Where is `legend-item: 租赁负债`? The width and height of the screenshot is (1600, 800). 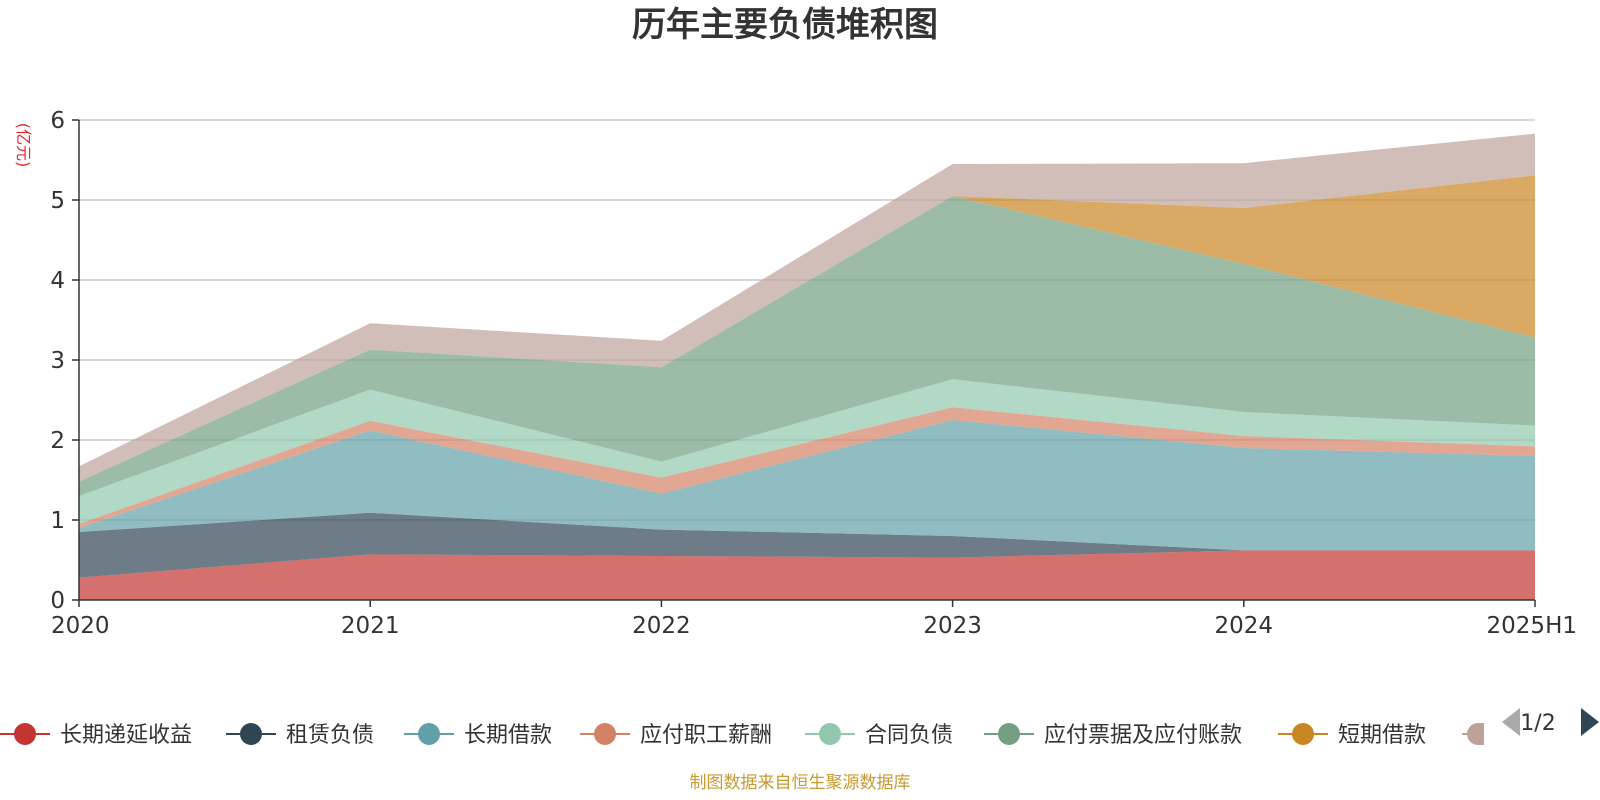
legend-item: 租赁负债 is located at coordinates (300, 735).